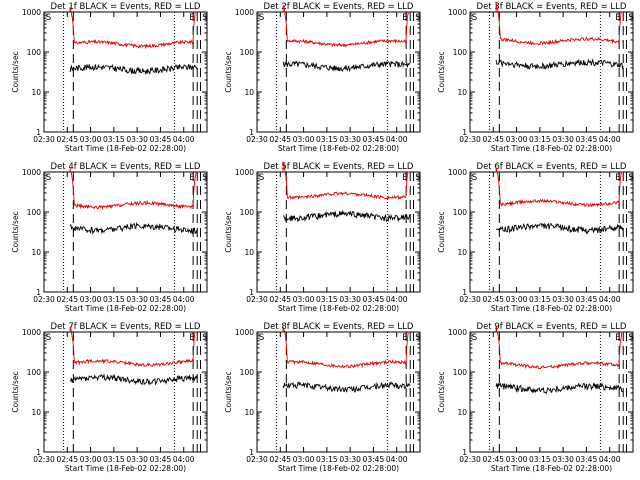 This screenshot has height=480, width=640. Describe the element at coordinates (339, 7) in the screenshot. I see `panel-title: Det 2f BLACK = Events, RED = LLD` at that location.